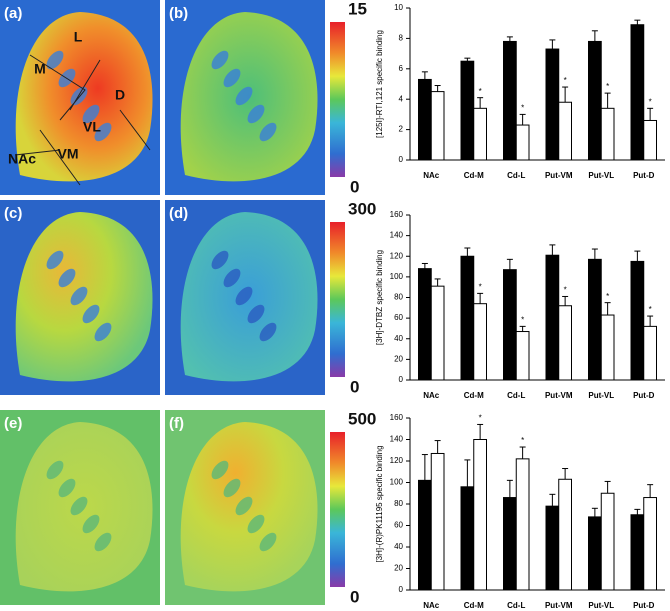 This screenshot has height=611, width=670. What do you see at coordinates (178, 213) in the screenshot?
I see `panel-label: (d)` at bounding box center [178, 213].